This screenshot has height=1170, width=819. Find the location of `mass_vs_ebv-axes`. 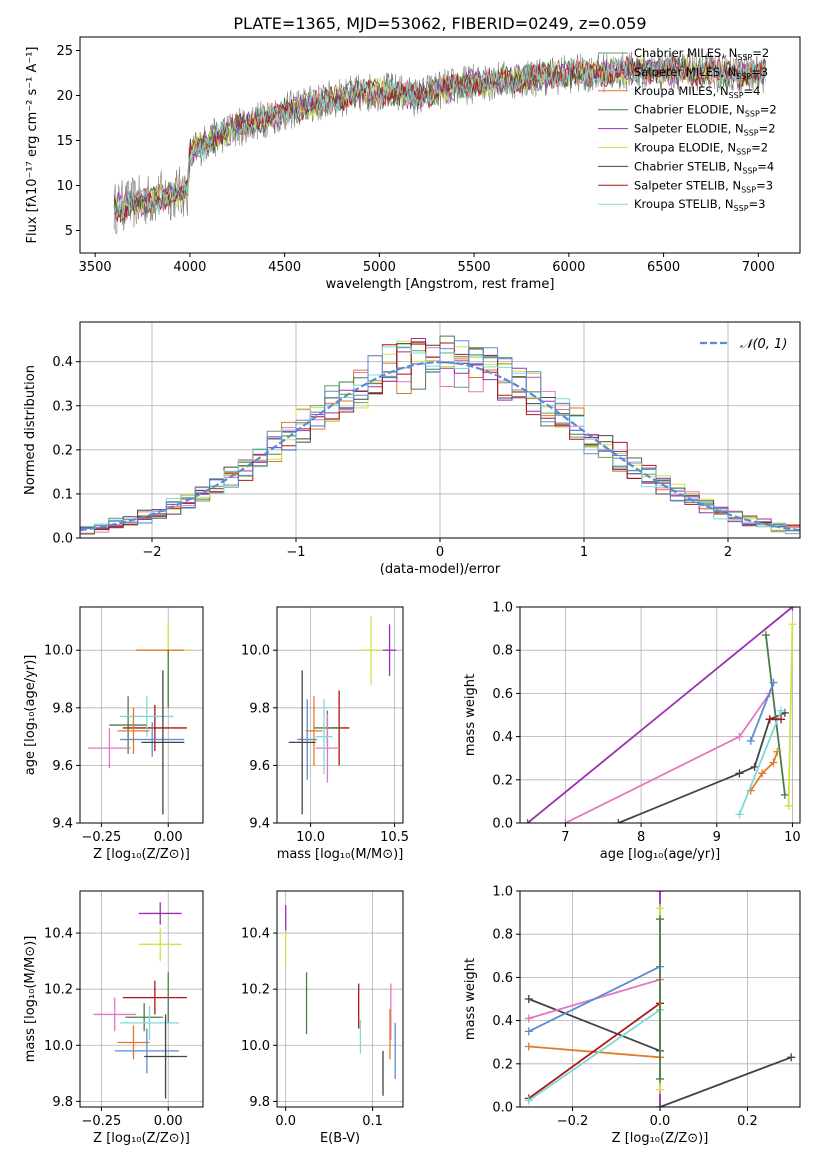

mass_vs_ebv-axes is located at coordinates (340, 999).